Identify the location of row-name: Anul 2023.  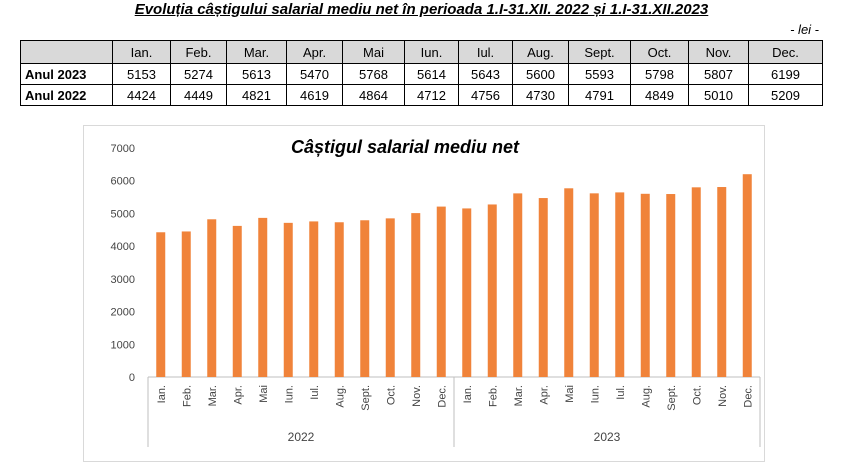
(66, 74).